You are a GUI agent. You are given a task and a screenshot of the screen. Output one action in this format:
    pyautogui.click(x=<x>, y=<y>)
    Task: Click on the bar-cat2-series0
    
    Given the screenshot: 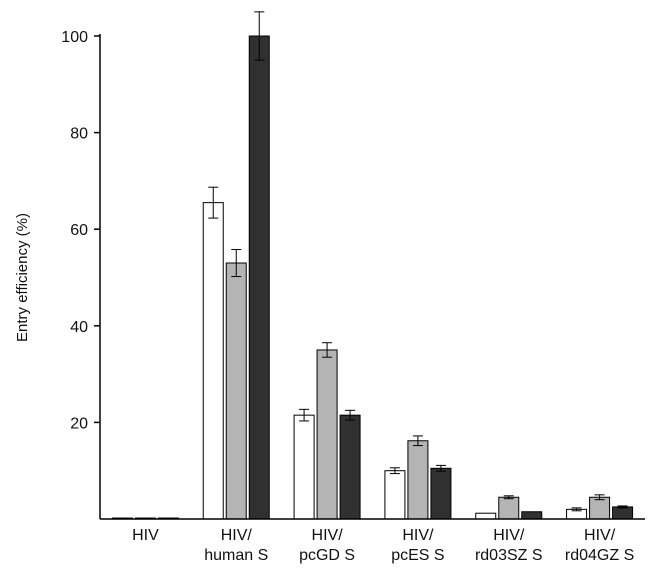 What is the action you would take?
    pyautogui.click(x=304, y=467)
    